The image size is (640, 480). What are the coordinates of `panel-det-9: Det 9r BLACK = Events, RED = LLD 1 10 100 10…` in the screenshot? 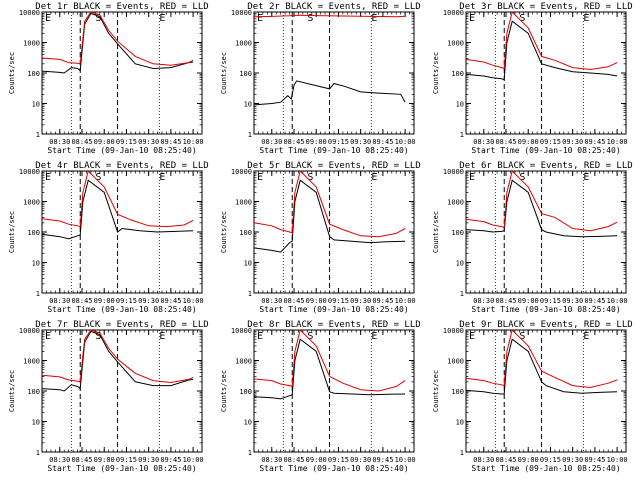 It's located at (532, 396).